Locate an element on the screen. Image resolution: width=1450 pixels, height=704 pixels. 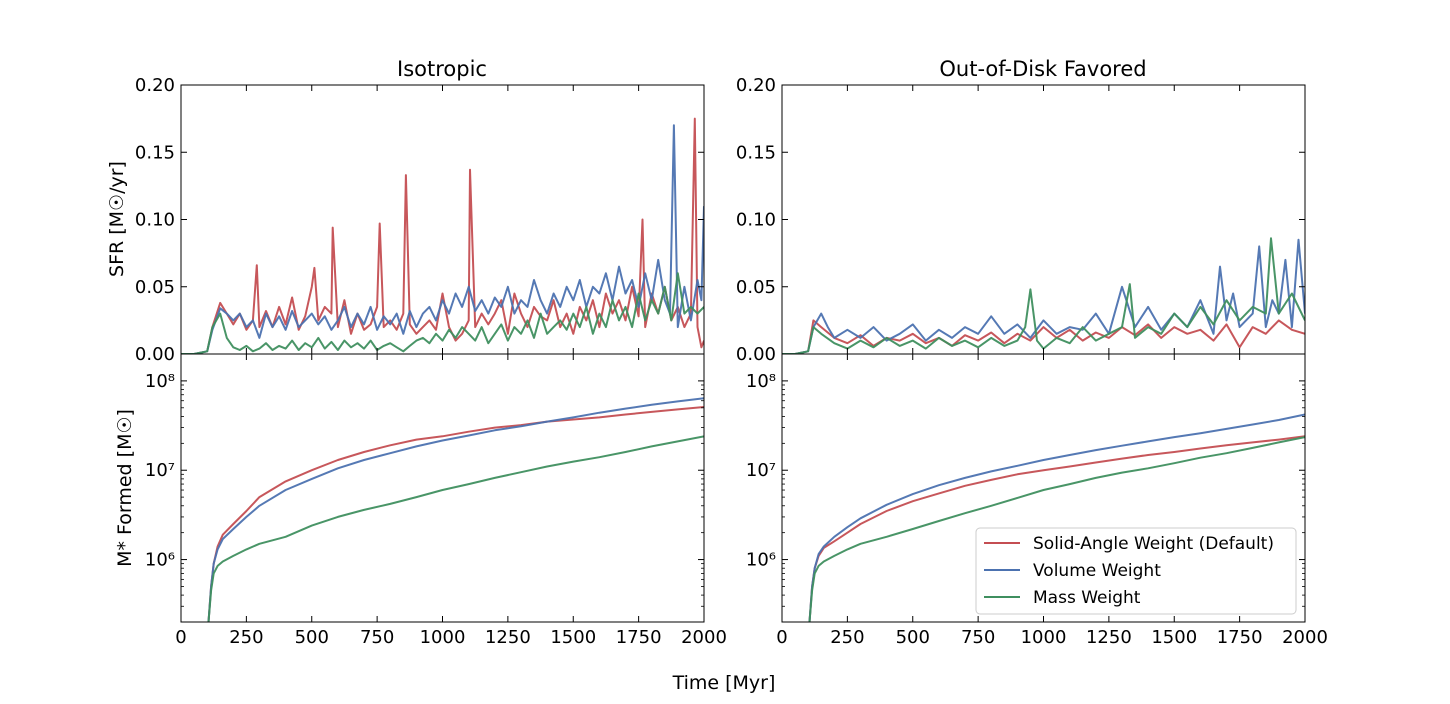
series-line-top-left-volume-weight is located at coordinates (442, 239).